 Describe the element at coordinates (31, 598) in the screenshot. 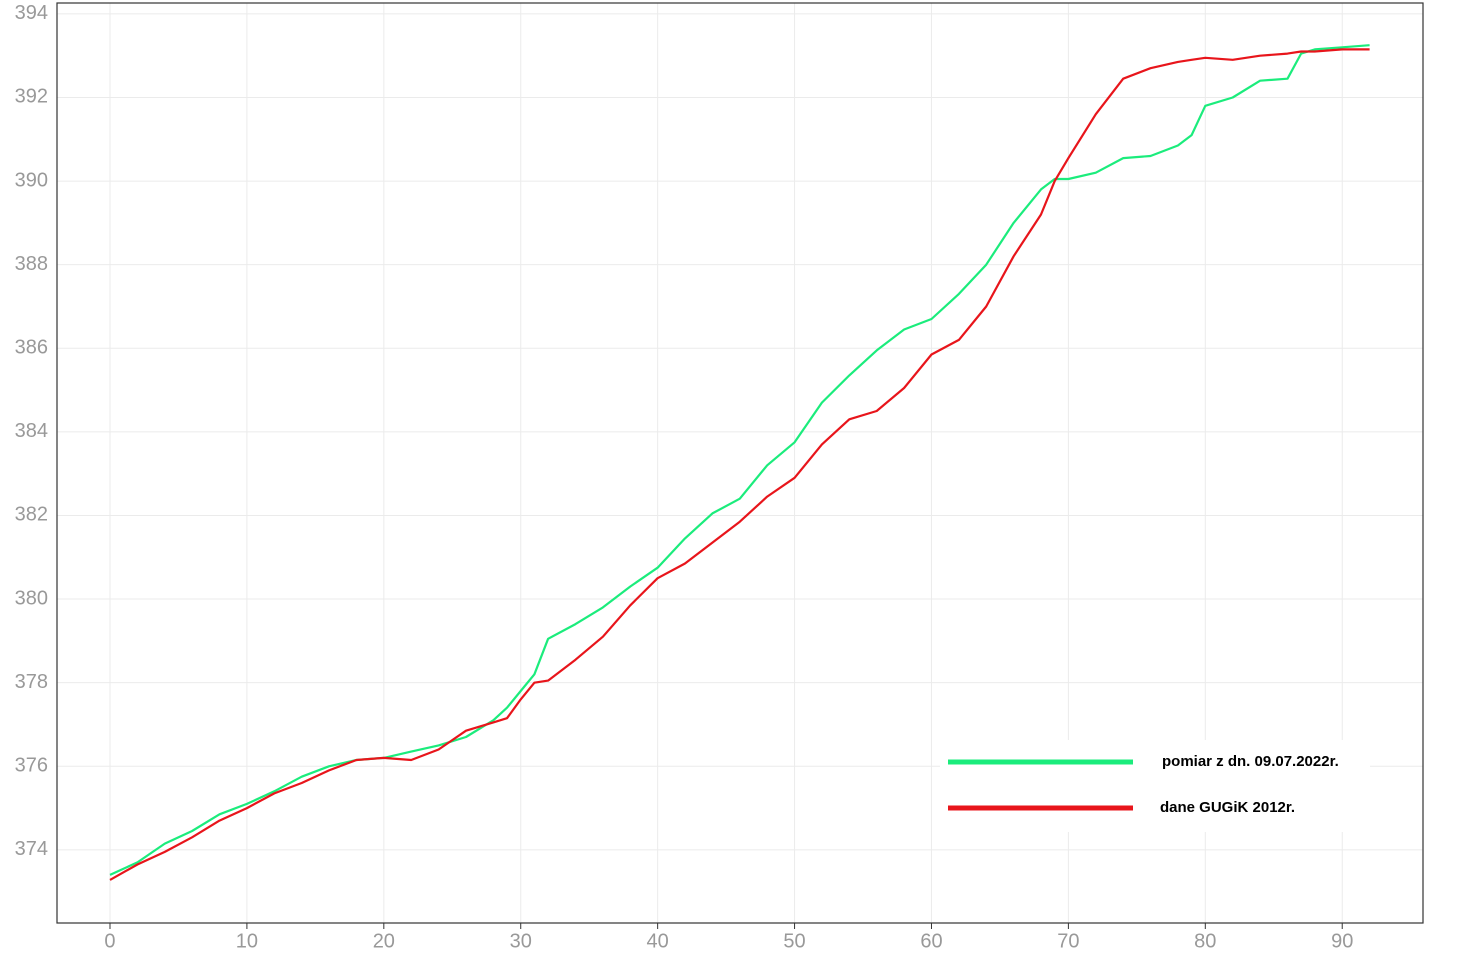

I see `y-tick-label: 380` at that location.